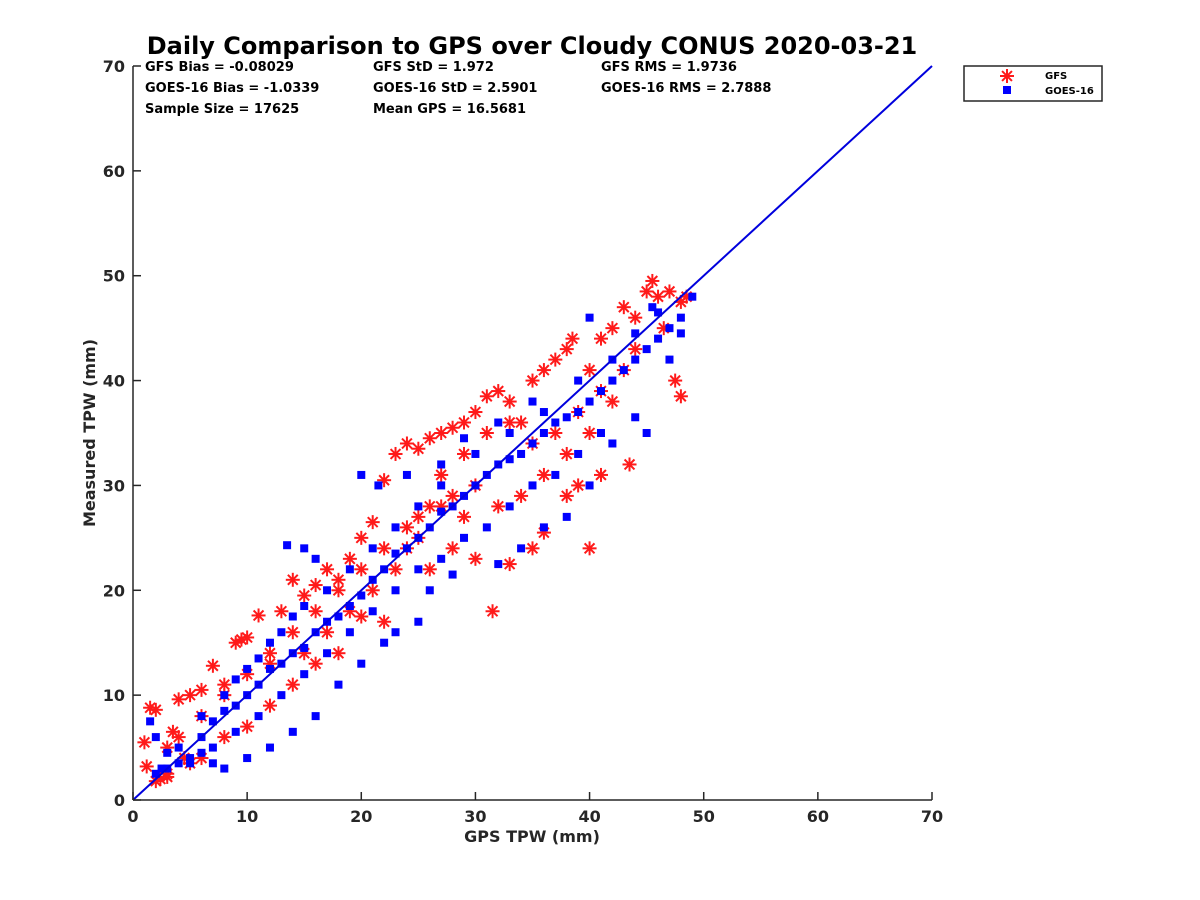 The height and width of the screenshot is (900, 1200). I want to click on legend: GFS GOES-16, so click(1033, 83).